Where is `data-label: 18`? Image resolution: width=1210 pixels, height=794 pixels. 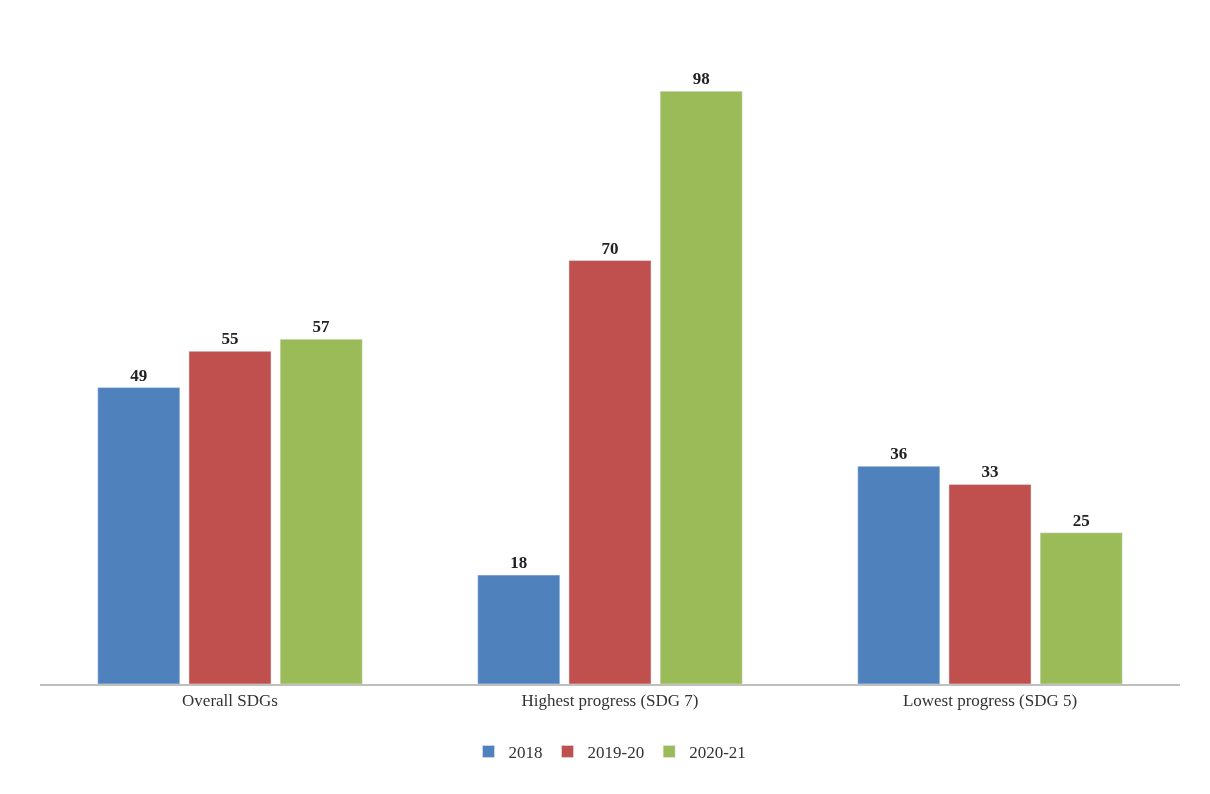 data-label: 18 is located at coordinates (519, 563).